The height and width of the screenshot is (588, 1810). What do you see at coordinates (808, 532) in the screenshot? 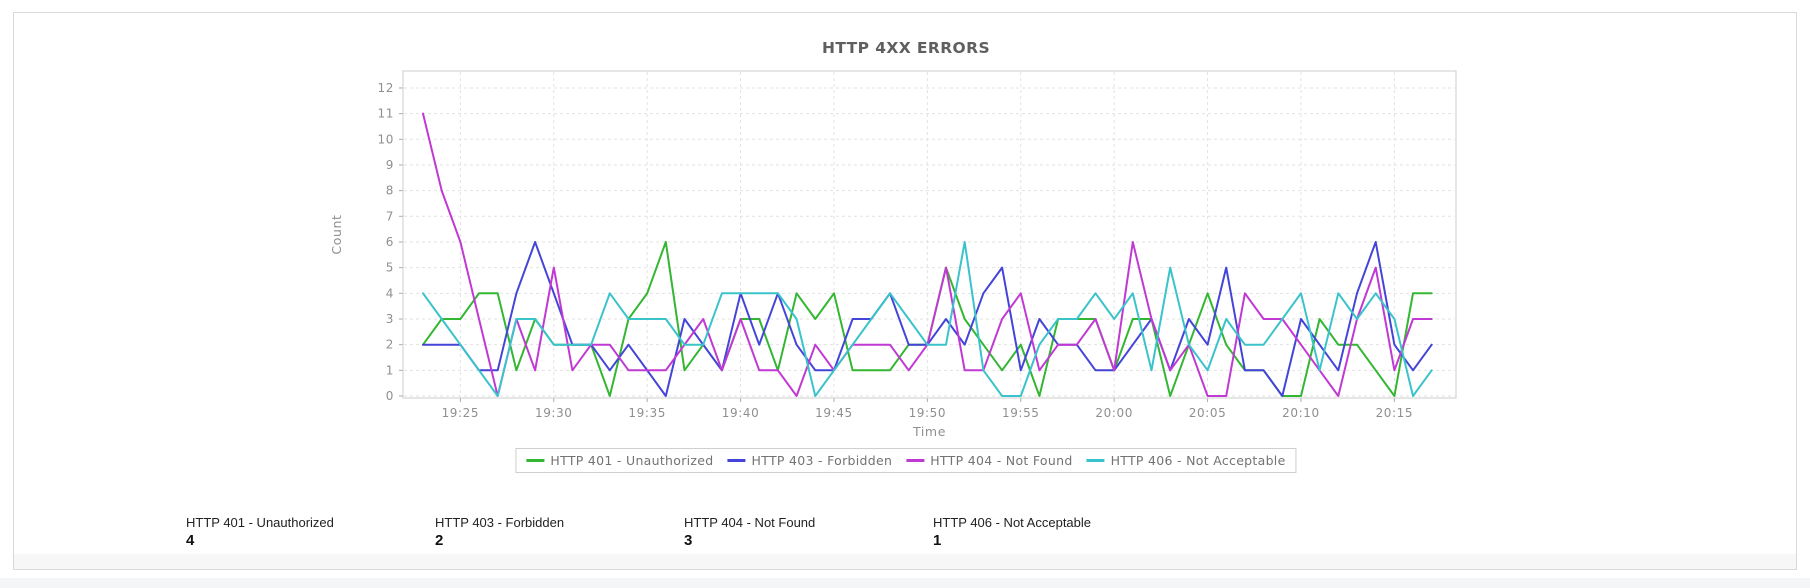
I see `stat-item-http-404: HTTP 404 - Not Found 3` at bounding box center [808, 532].